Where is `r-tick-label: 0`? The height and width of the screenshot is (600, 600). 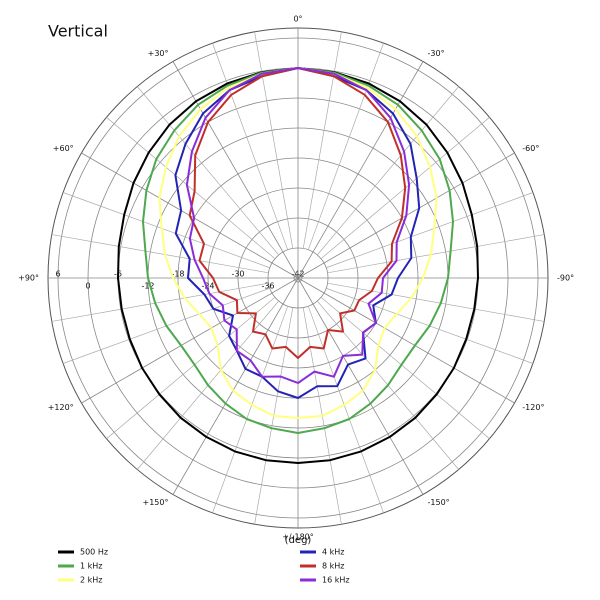 r-tick-label: 0 is located at coordinates (87, 286).